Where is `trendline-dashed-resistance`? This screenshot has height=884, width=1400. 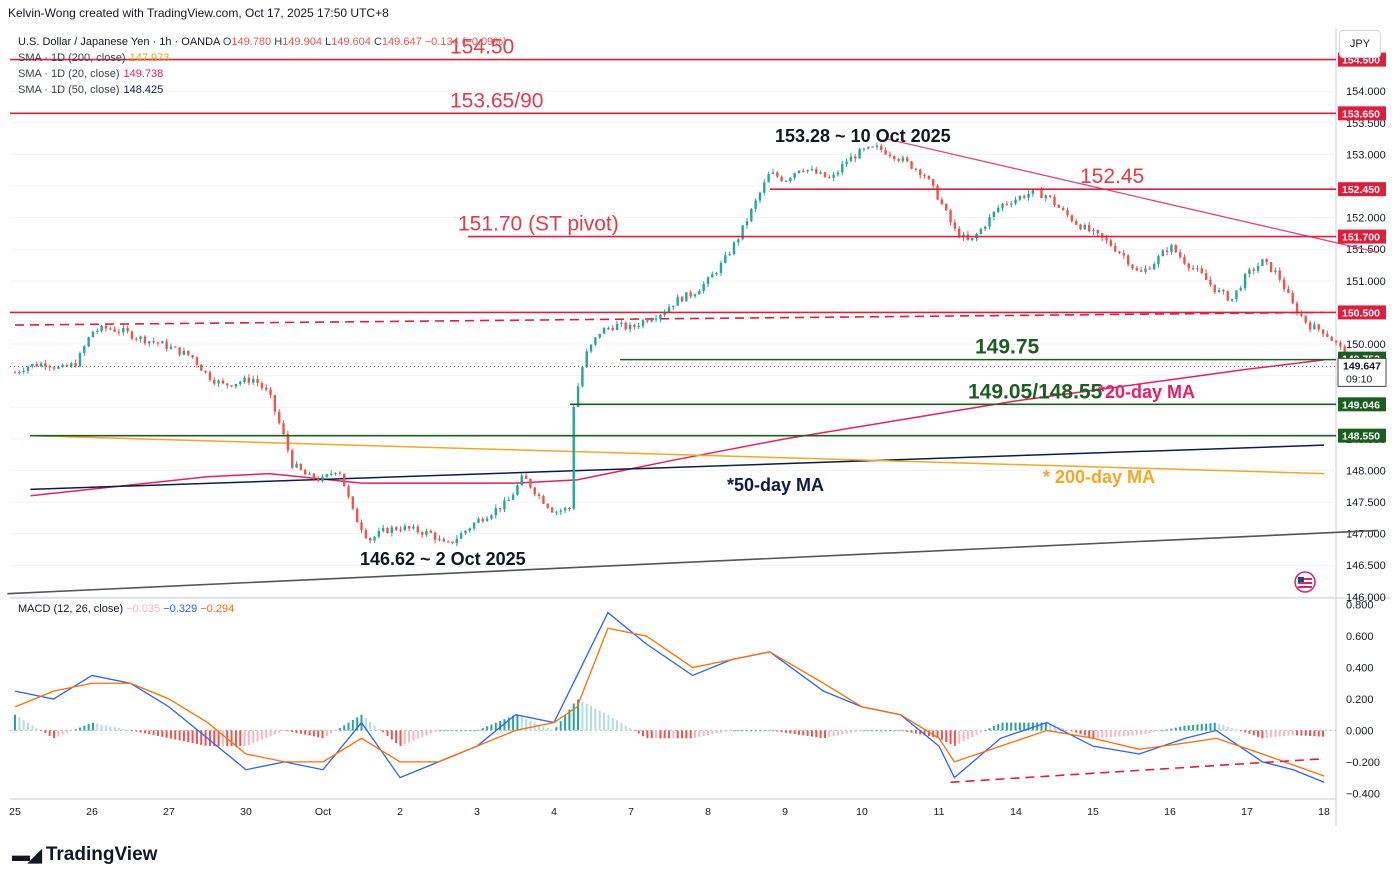
trendline-dashed-resistance is located at coordinates (669, 318).